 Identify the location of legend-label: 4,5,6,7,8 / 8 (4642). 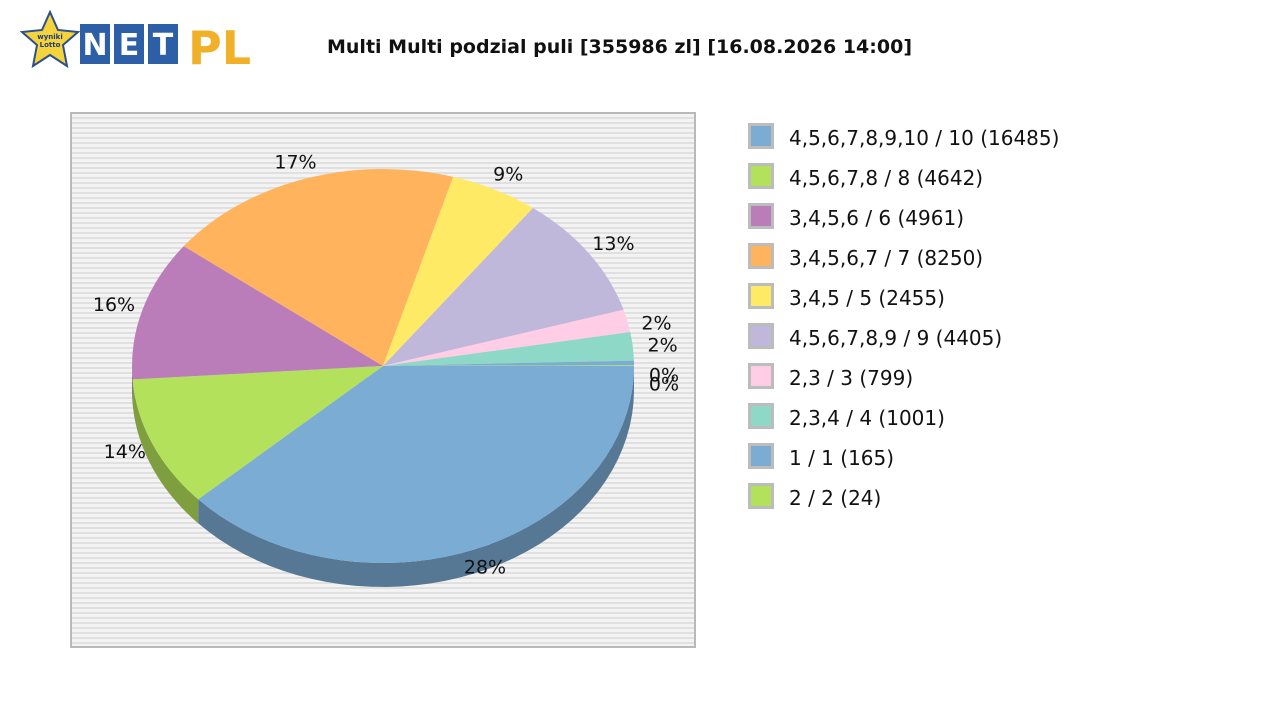
(886, 178).